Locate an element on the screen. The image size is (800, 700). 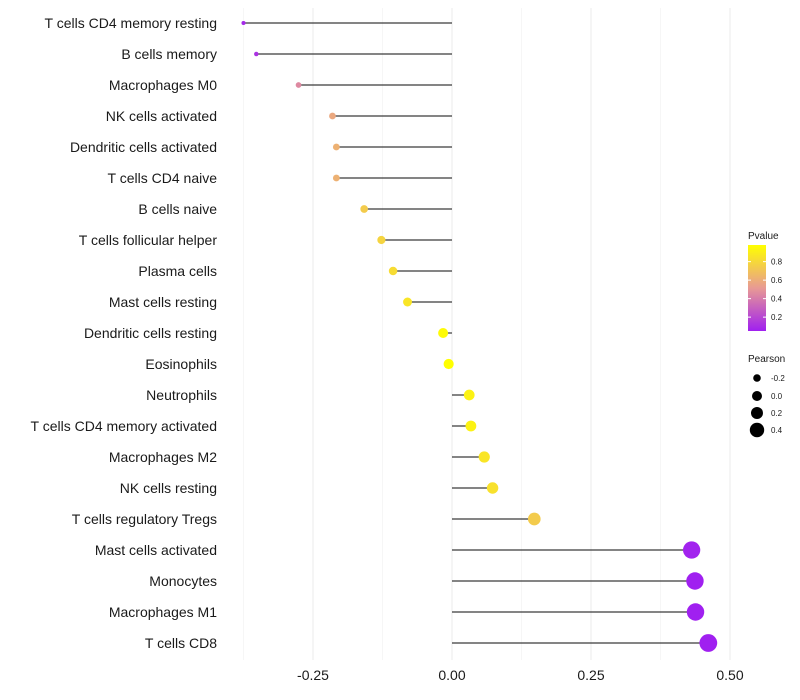
colorbar-label: 0.8 is located at coordinates (777, 262).